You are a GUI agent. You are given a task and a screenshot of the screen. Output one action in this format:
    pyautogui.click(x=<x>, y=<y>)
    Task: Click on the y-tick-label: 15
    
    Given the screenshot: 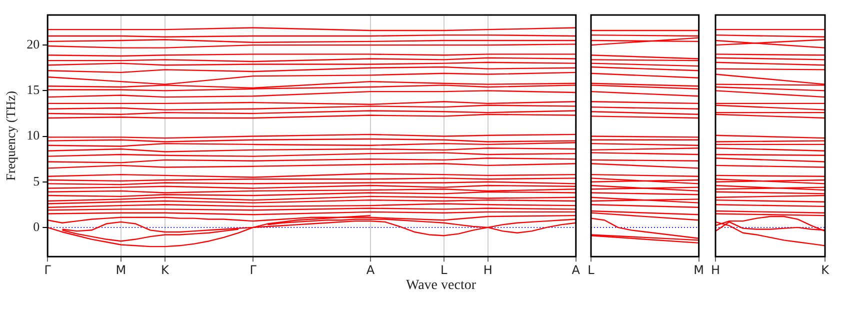 What is the action you would take?
    pyautogui.click(x=33, y=90)
    